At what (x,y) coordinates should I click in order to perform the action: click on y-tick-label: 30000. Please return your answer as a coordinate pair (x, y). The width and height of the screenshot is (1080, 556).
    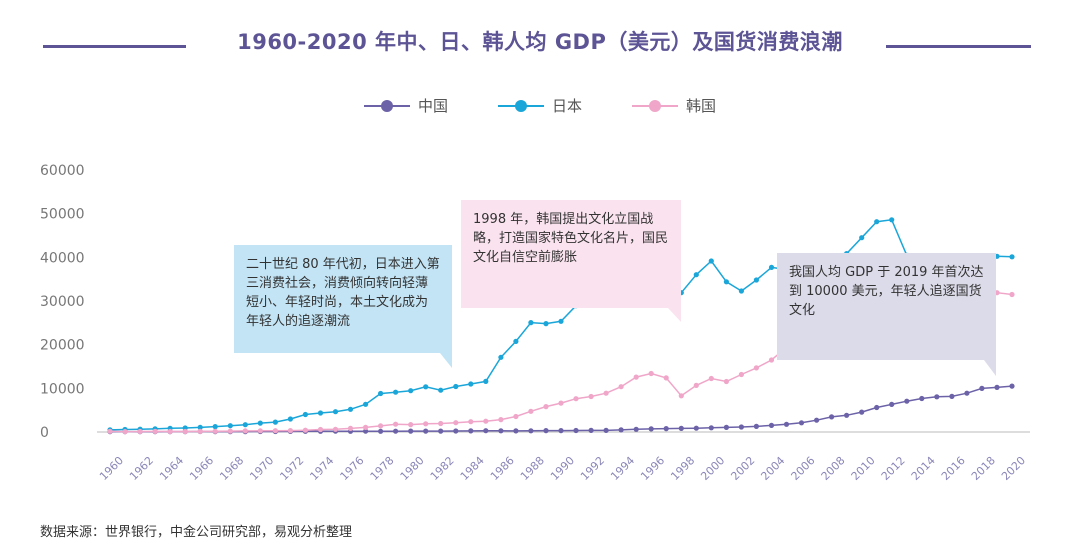
    Looking at the image, I should click on (62, 302).